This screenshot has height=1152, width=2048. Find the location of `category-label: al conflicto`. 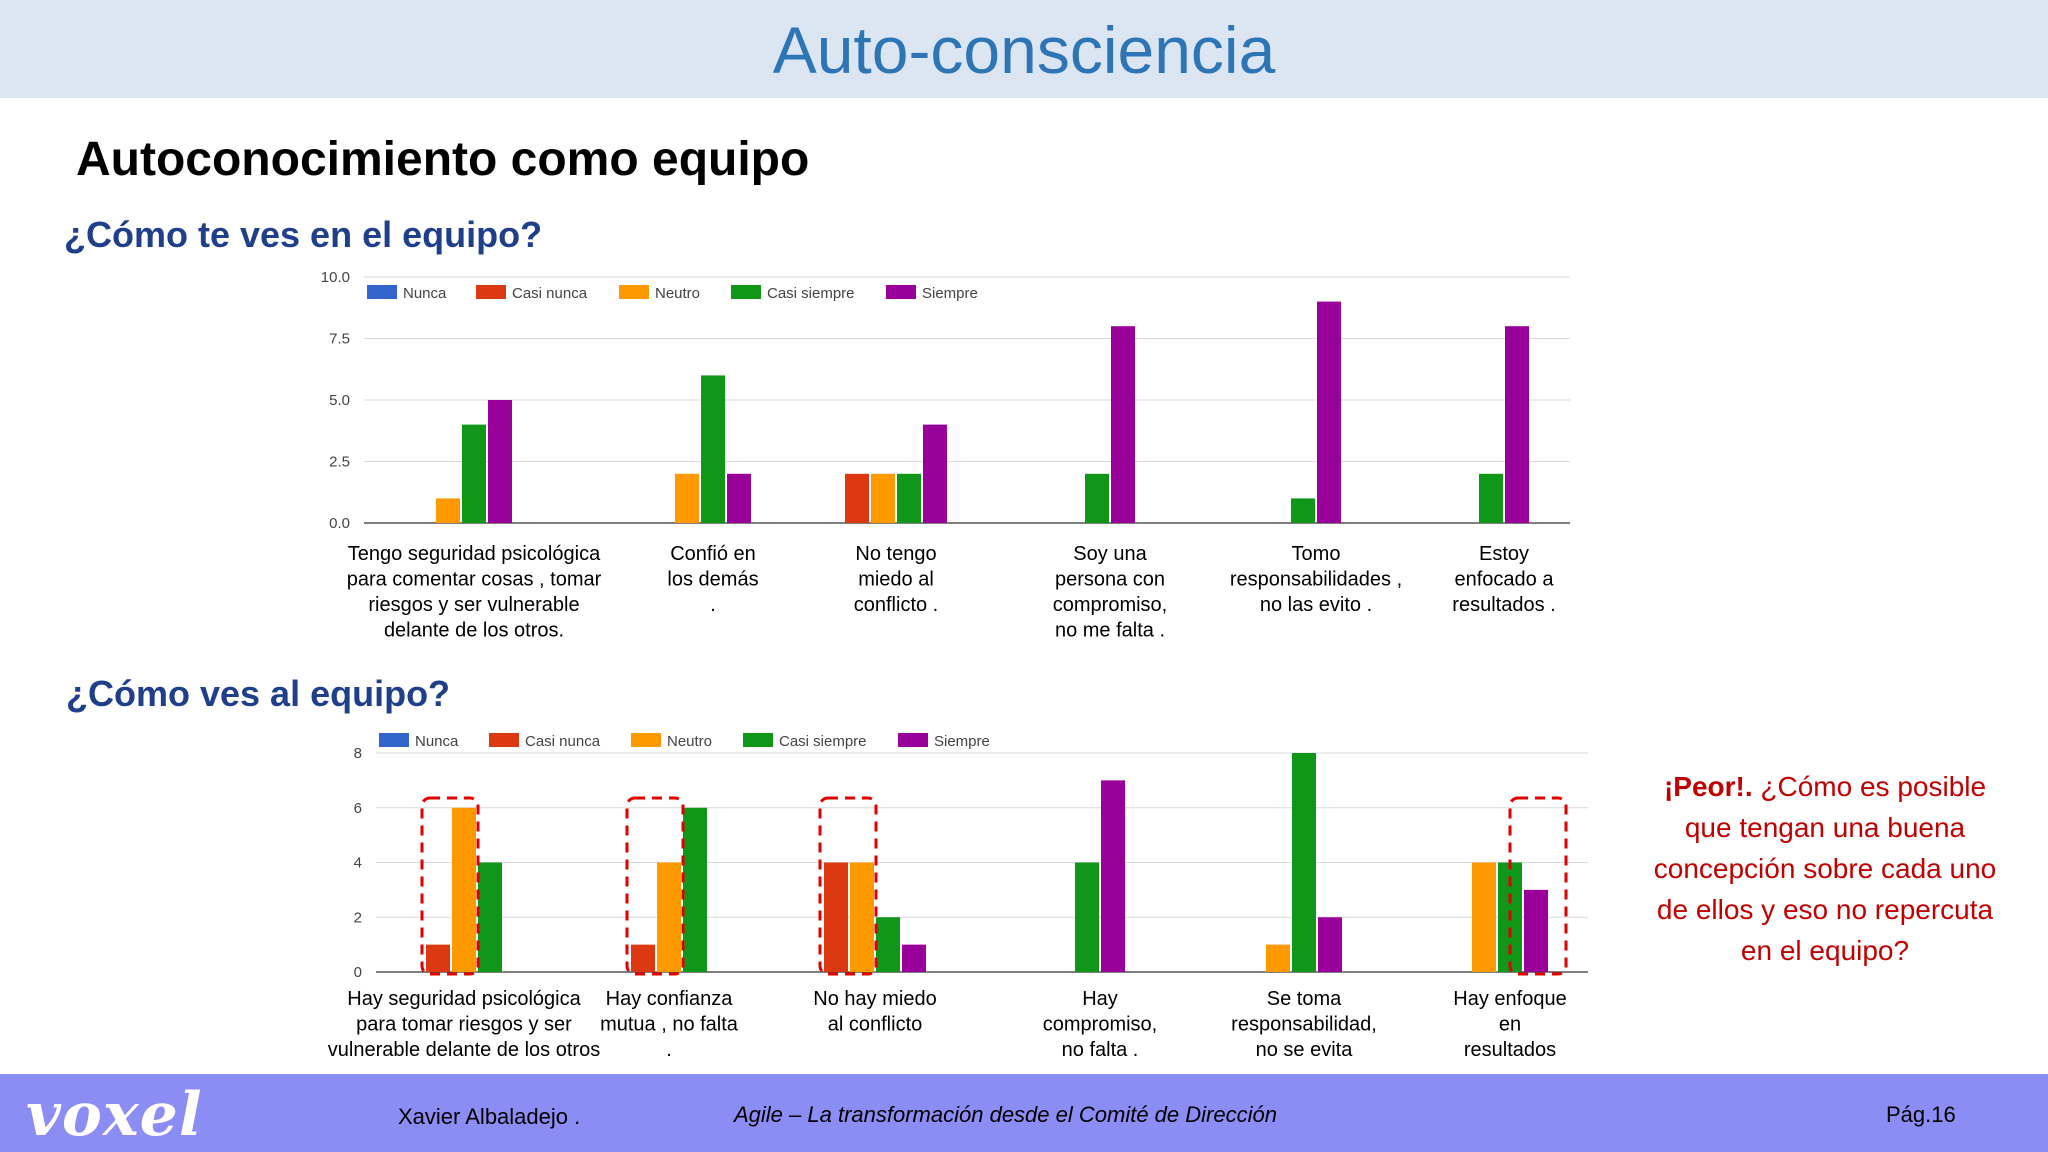

category-label: al conflicto is located at coordinates (875, 1025).